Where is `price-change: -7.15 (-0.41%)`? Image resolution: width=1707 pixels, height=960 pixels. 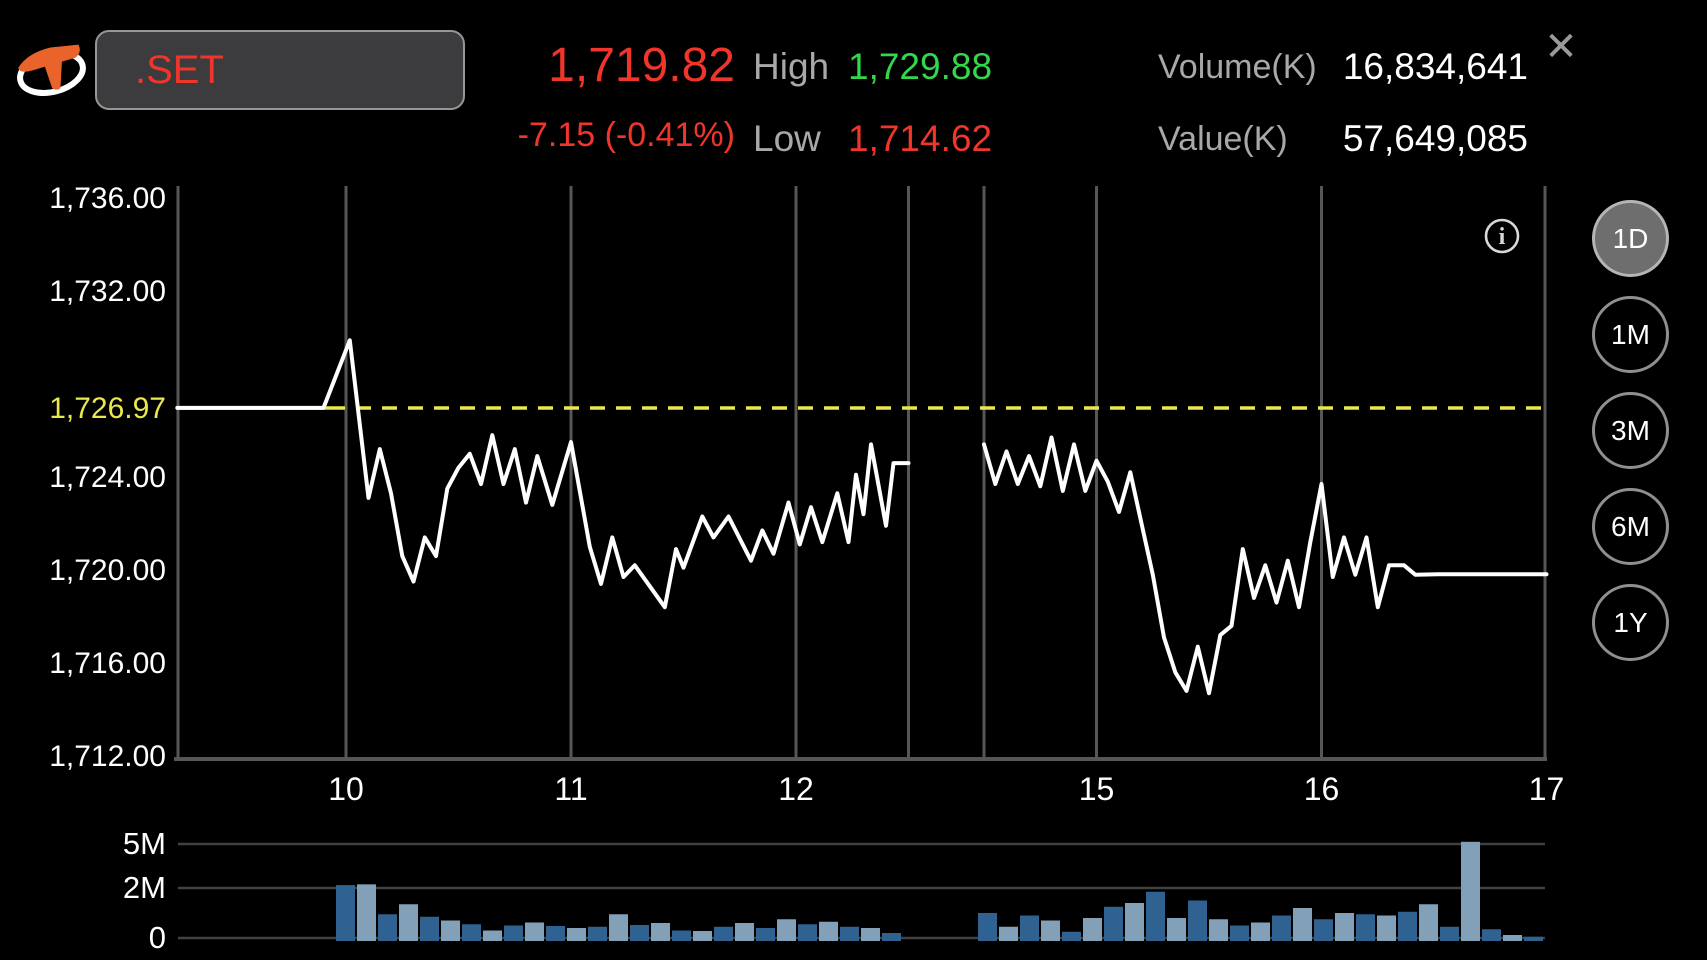
price-change: -7.15 (-0.41%) is located at coordinates (626, 135).